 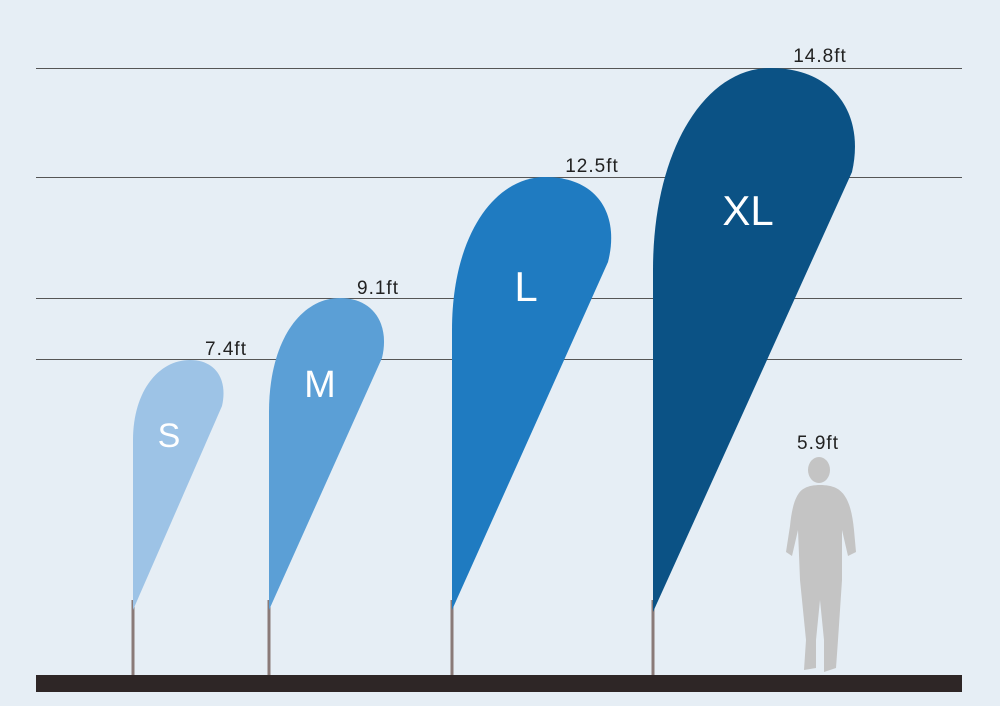 I want to click on size-label: L, so click(x=525, y=286).